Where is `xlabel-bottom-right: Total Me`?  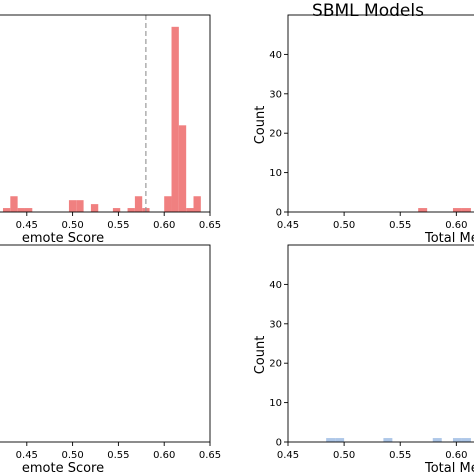 xlabel-bottom-right: Total Me is located at coordinates (449, 467).